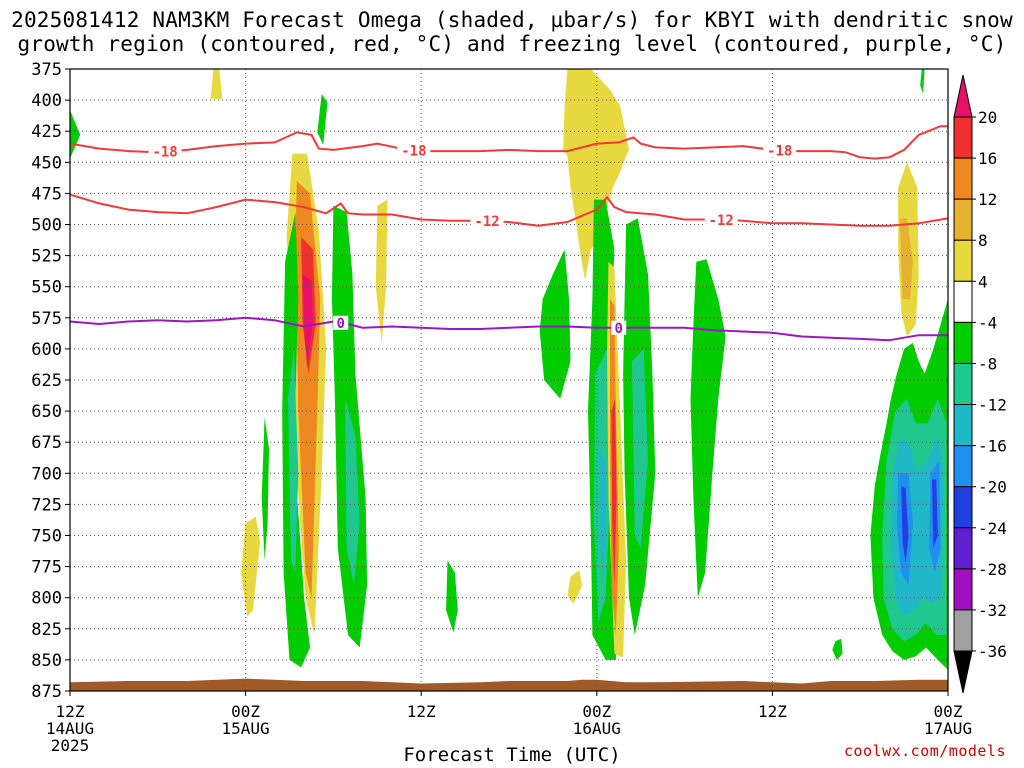  Describe the element at coordinates (992, 569) in the screenshot. I see `colorbar-label-11: -28` at that location.